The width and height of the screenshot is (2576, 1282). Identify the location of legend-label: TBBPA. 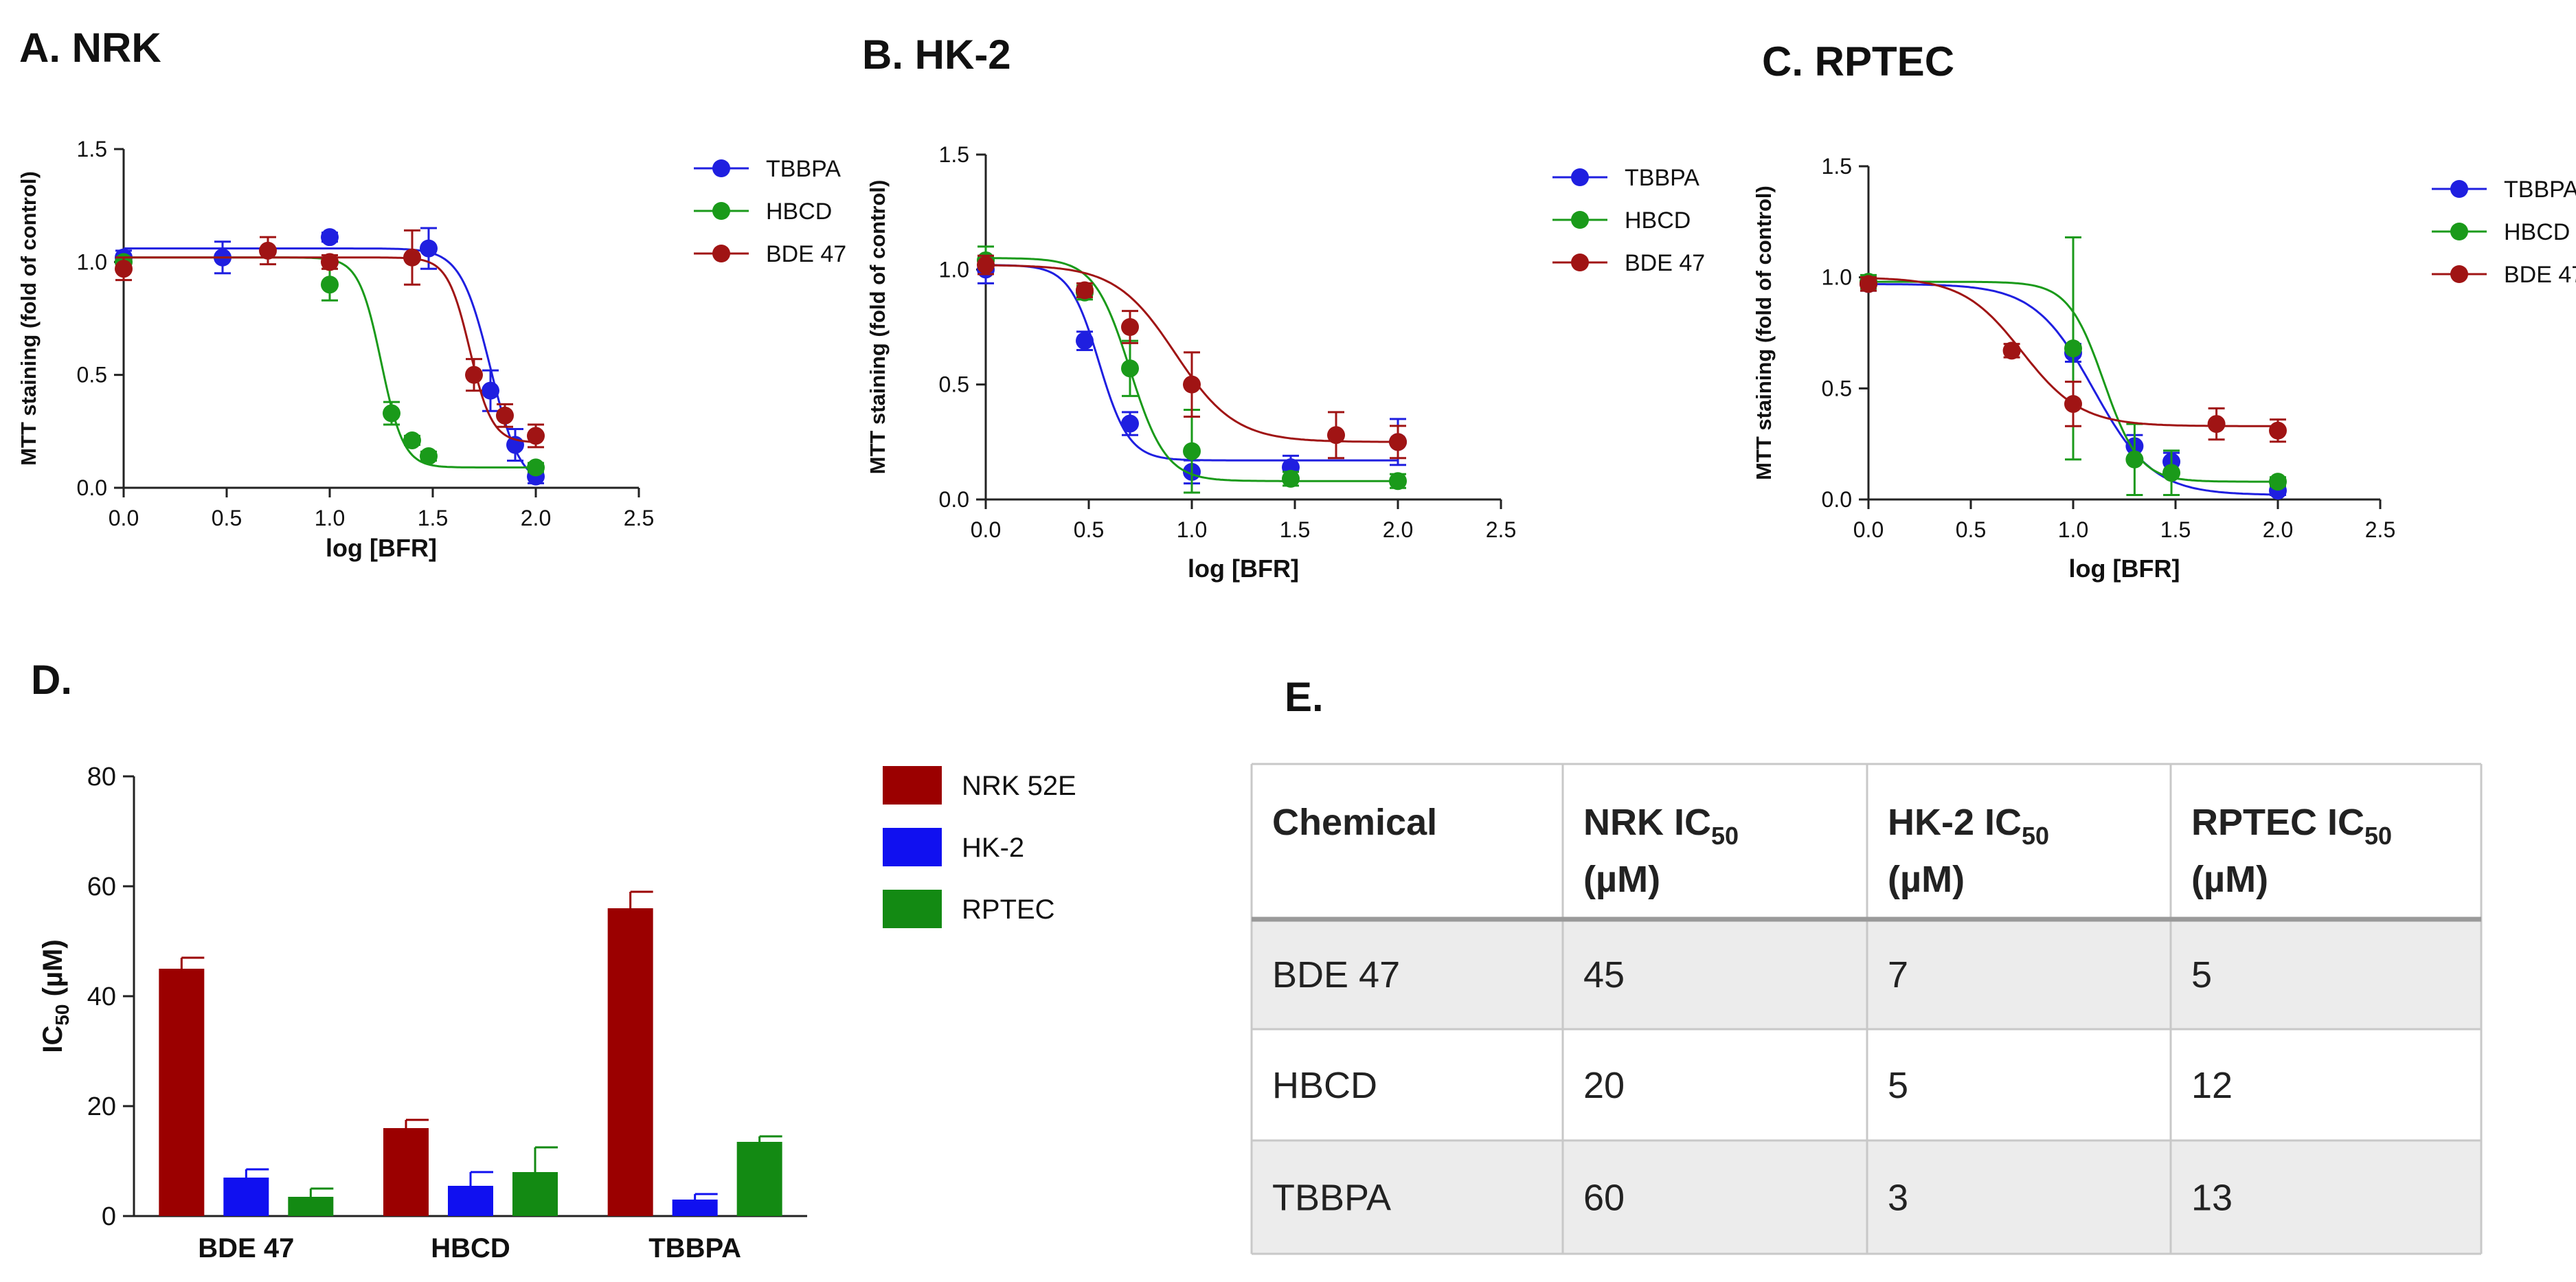
(1662, 178).